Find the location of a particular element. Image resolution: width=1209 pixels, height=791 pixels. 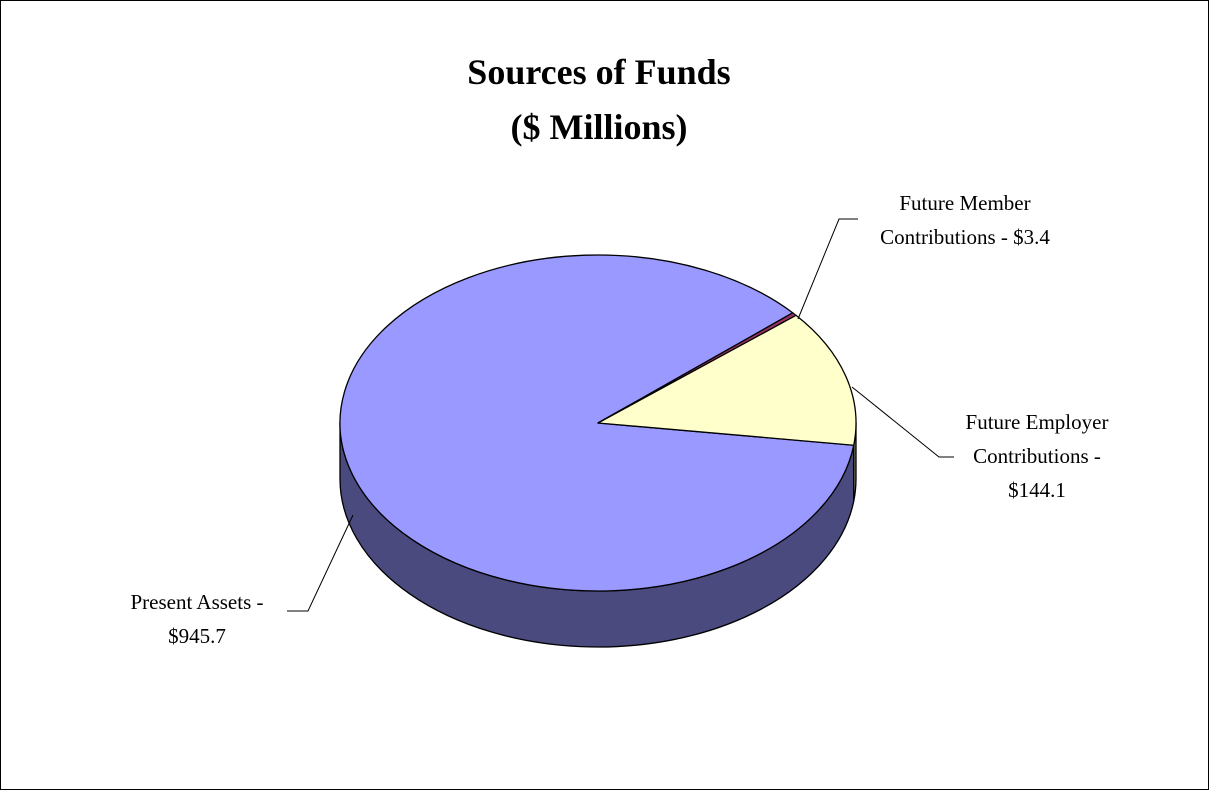

slice-label-line: Present Assets - is located at coordinates (197, 602).